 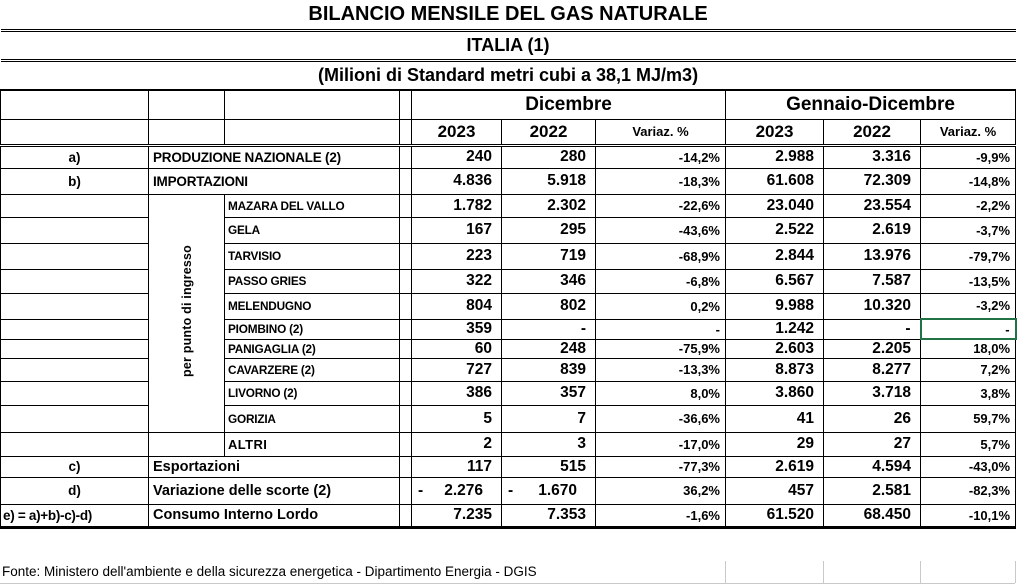 What do you see at coordinates (660, 329) in the screenshot?
I see `cell-piombino-dic-var: -` at bounding box center [660, 329].